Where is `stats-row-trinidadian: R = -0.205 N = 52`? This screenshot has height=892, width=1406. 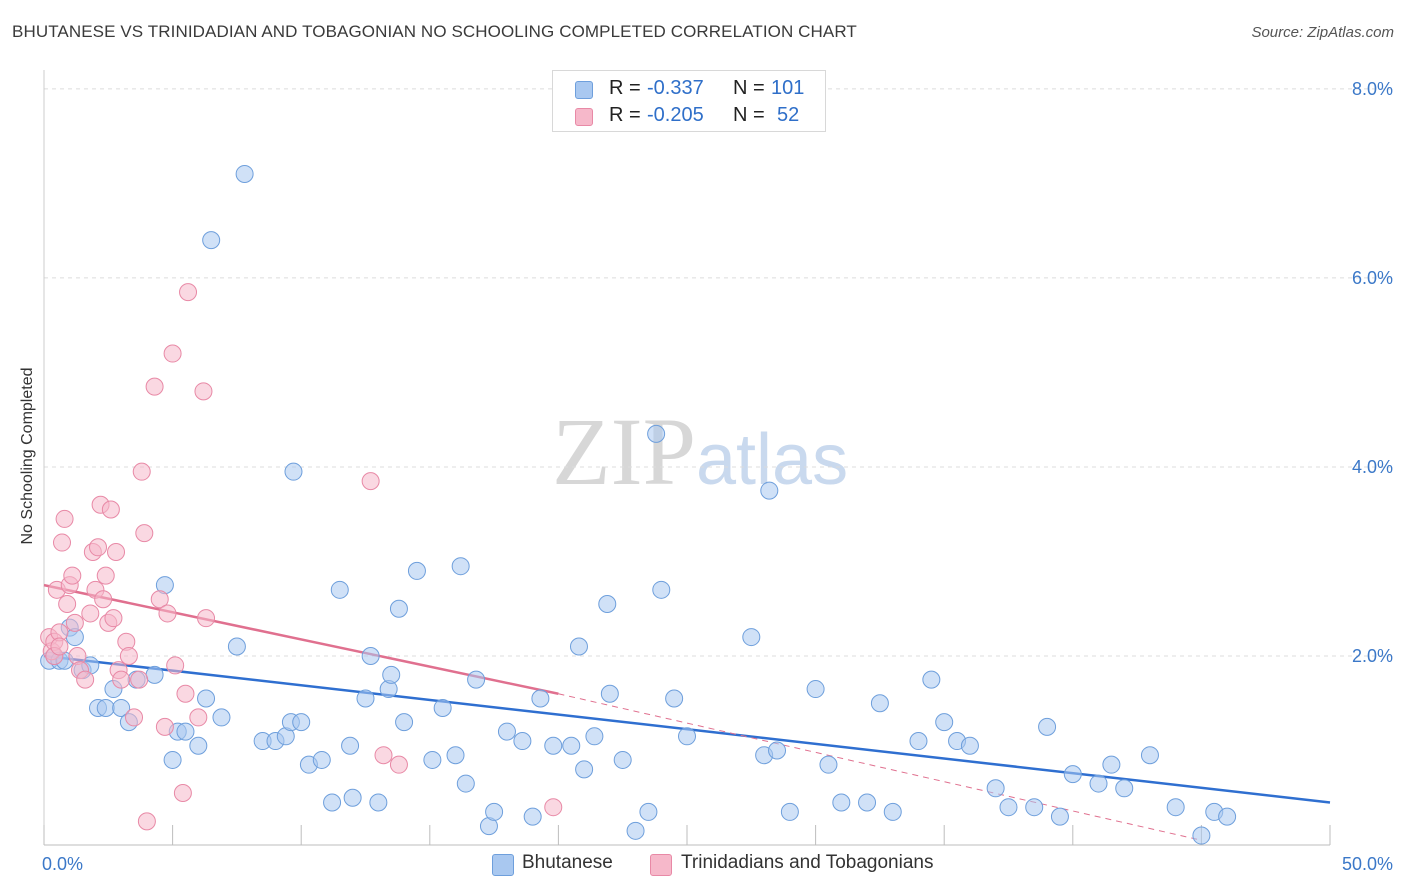
stats-row-trinidadian: R = -0.205 N = 52 is located at coordinates (689, 116).